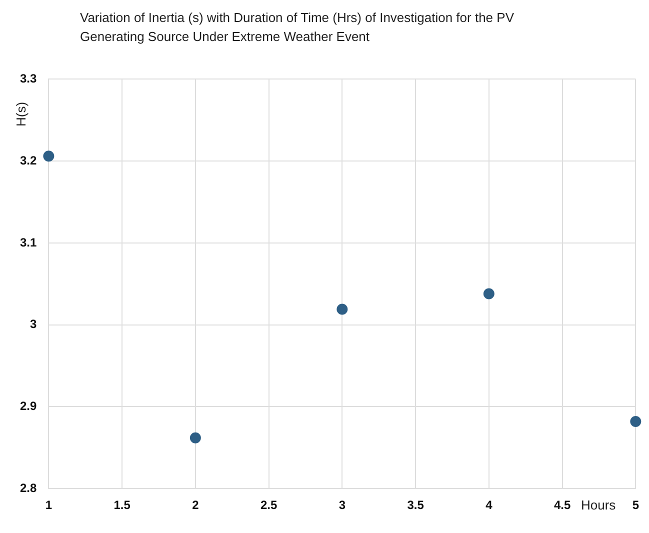  What do you see at coordinates (28, 242) in the screenshot?
I see `y-tick-label: 3.1` at bounding box center [28, 242].